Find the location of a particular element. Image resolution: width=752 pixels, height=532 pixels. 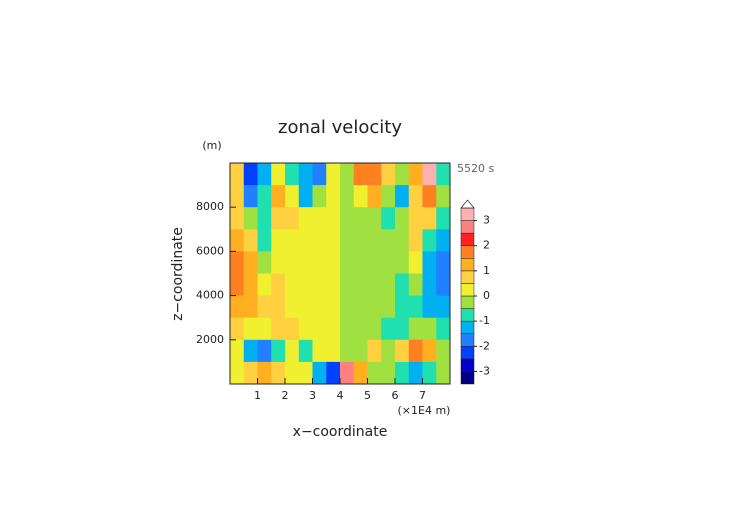

x-tick-label: 5 is located at coordinates (367, 395).